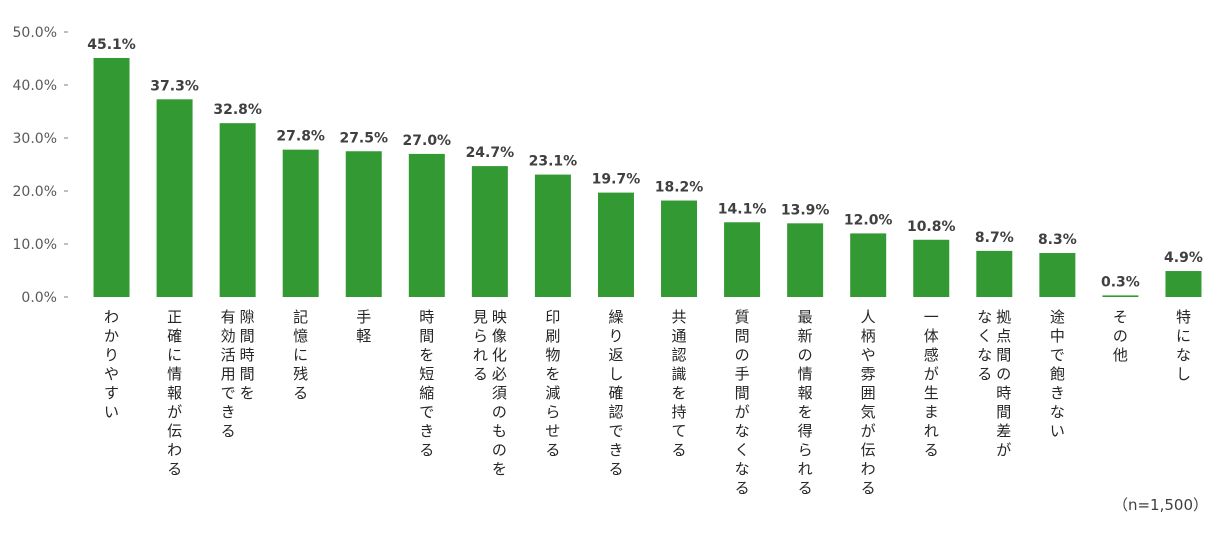 The width and height of the screenshot is (1222, 533). Describe the element at coordinates (742, 317) in the screenshot. I see `category-label-char: 質` at that location.